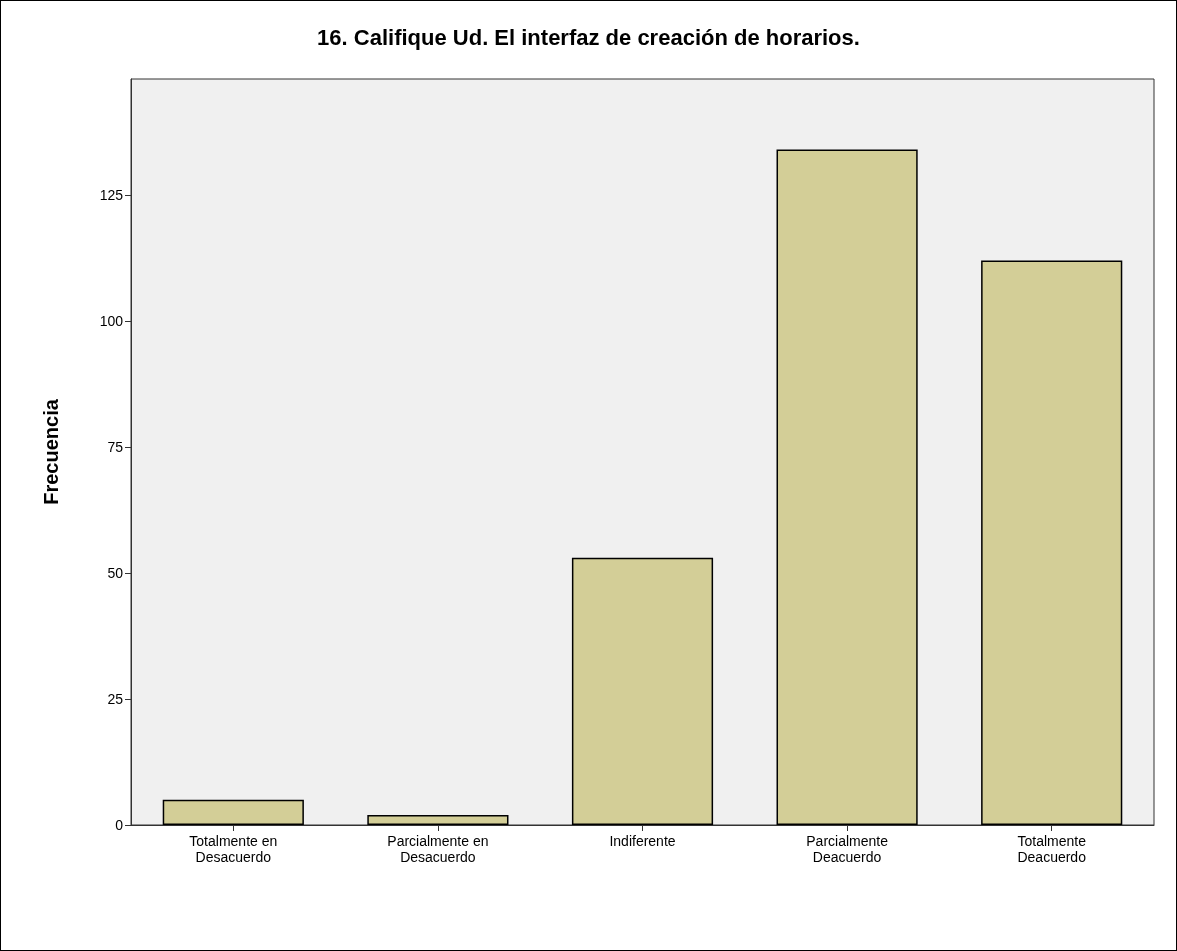 This screenshot has height=951, width=1177. Describe the element at coordinates (111, 320) in the screenshot. I see `y-tick-label: 100` at that location.